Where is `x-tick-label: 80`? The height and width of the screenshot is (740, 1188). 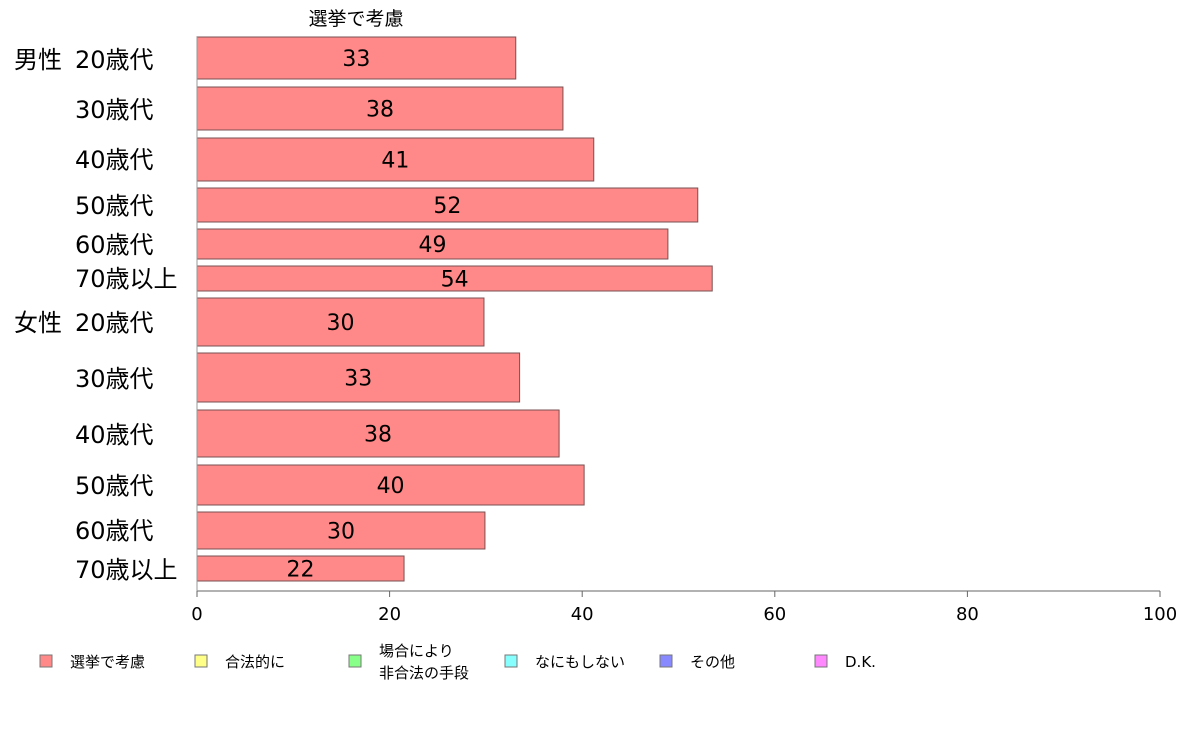 x-tick-label: 80 is located at coordinates (967, 614).